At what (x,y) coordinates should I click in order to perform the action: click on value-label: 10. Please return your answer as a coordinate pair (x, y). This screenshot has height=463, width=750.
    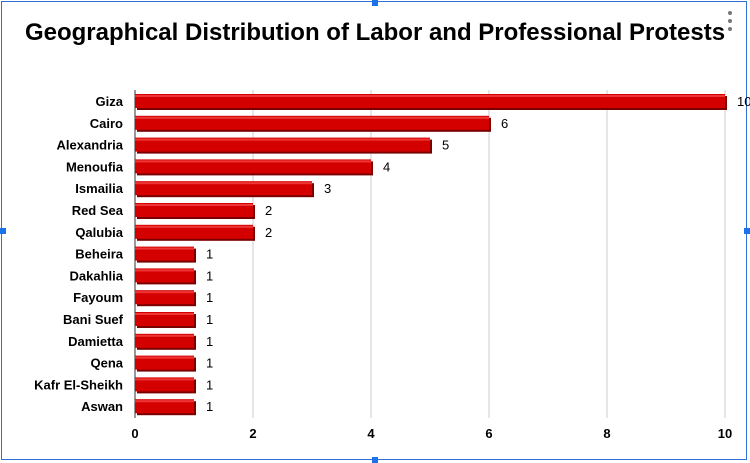
    Looking at the image, I should click on (743, 101).